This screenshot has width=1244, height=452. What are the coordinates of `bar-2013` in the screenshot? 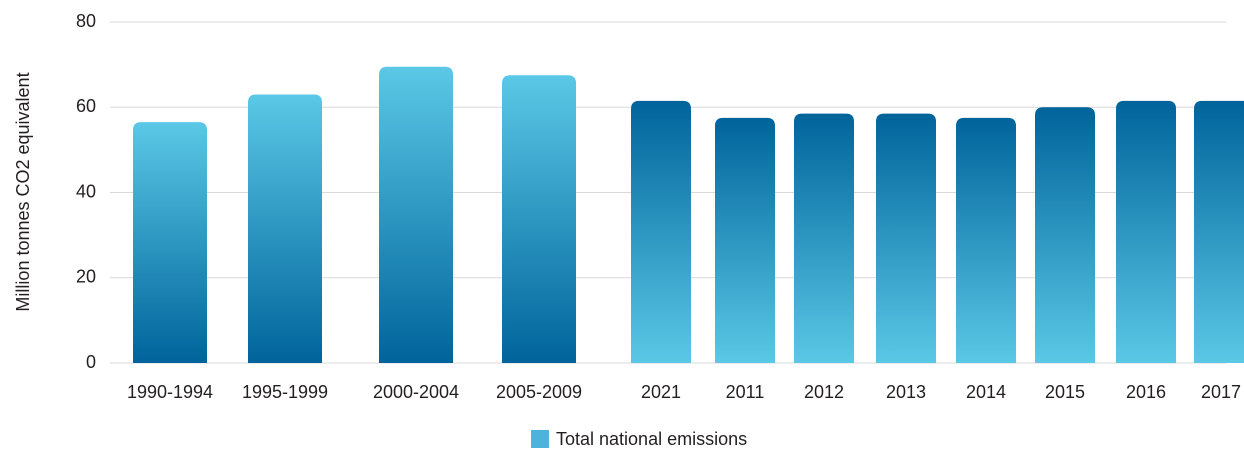 It's located at (906, 238).